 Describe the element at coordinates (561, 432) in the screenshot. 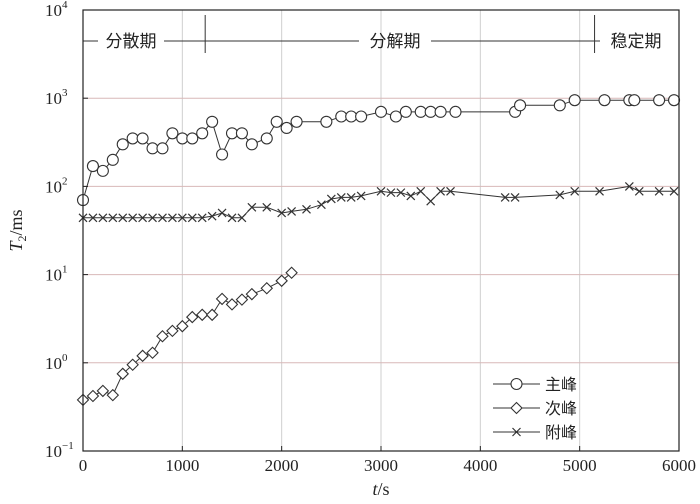

I see `legend-label: 附峰` at that location.